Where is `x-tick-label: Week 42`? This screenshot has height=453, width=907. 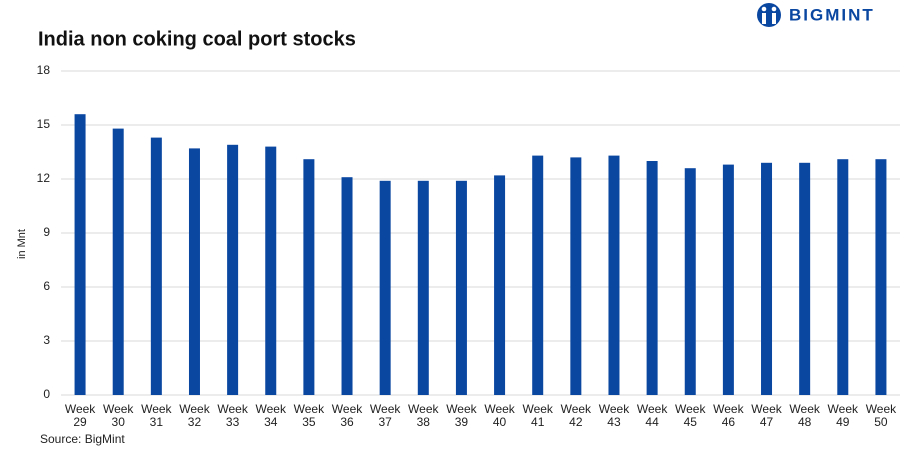 x-tick-label: Week 42 is located at coordinates (576, 415).